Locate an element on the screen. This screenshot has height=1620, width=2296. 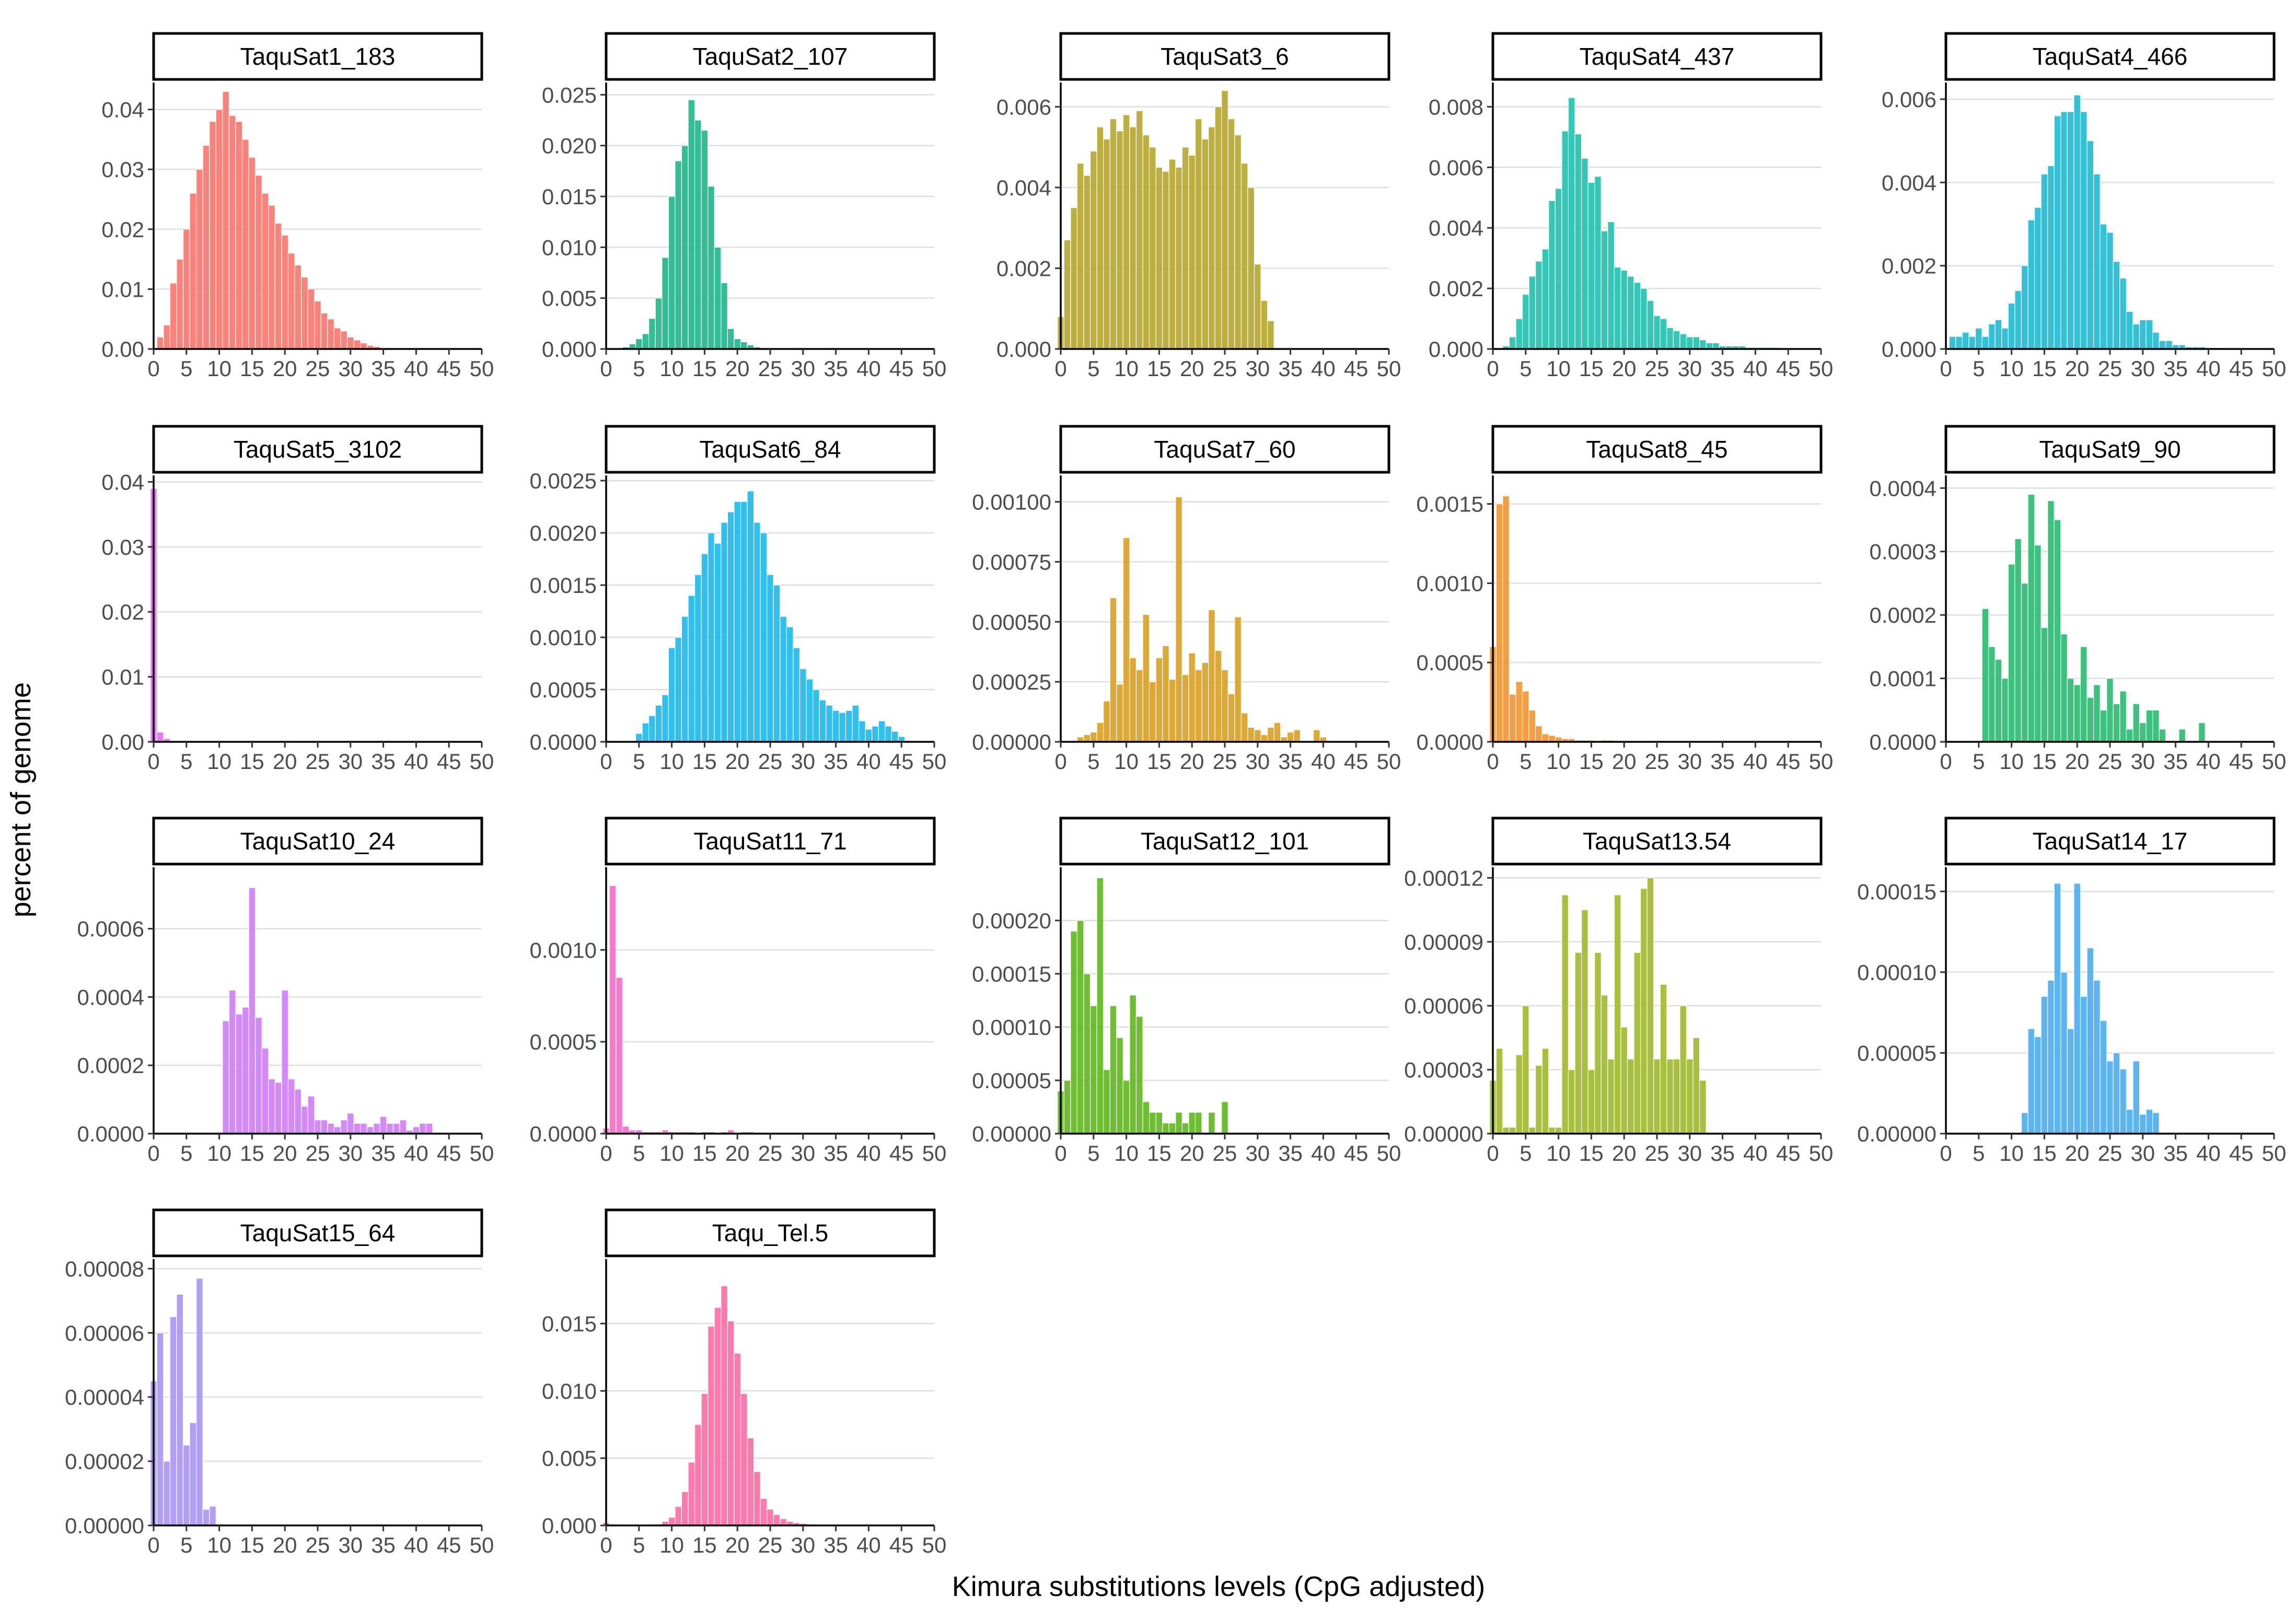
y-tick-label: 0.00015 is located at coordinates (1896, 891).